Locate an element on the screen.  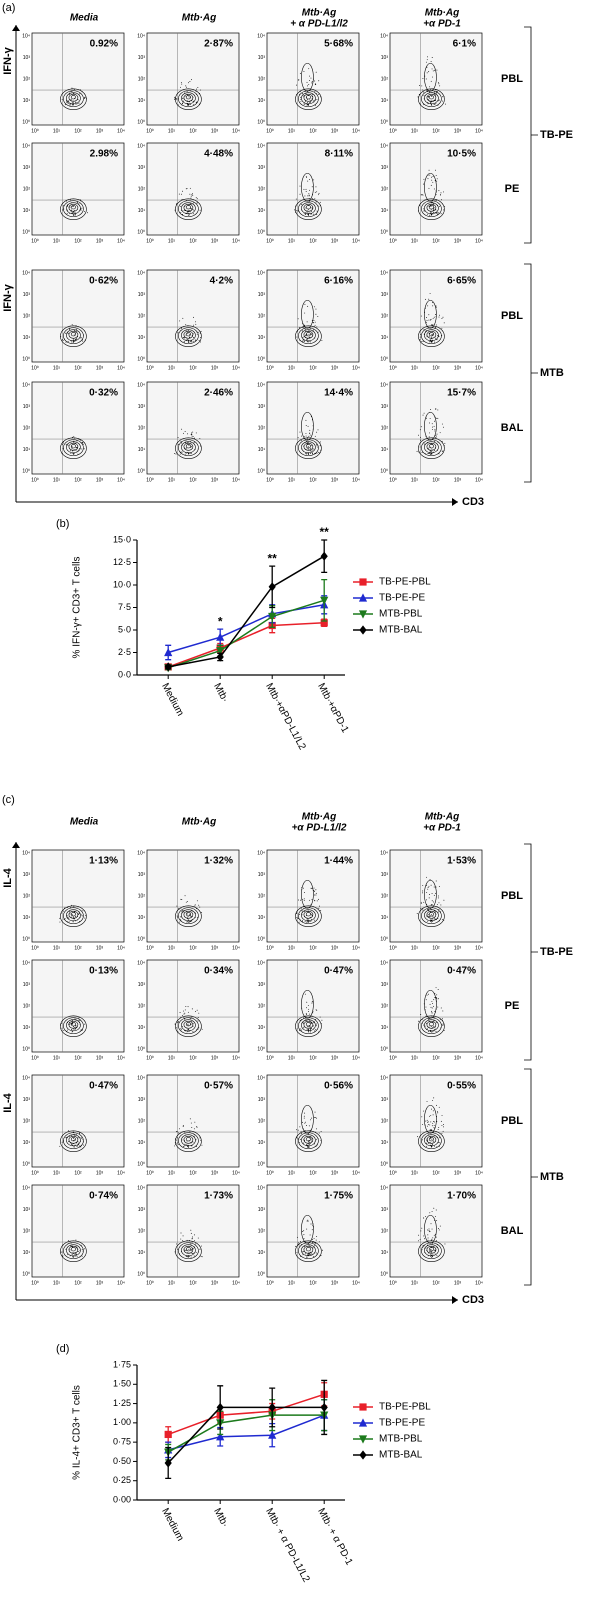
percent-label: 1·75% is located at coordinates (338, 1196).